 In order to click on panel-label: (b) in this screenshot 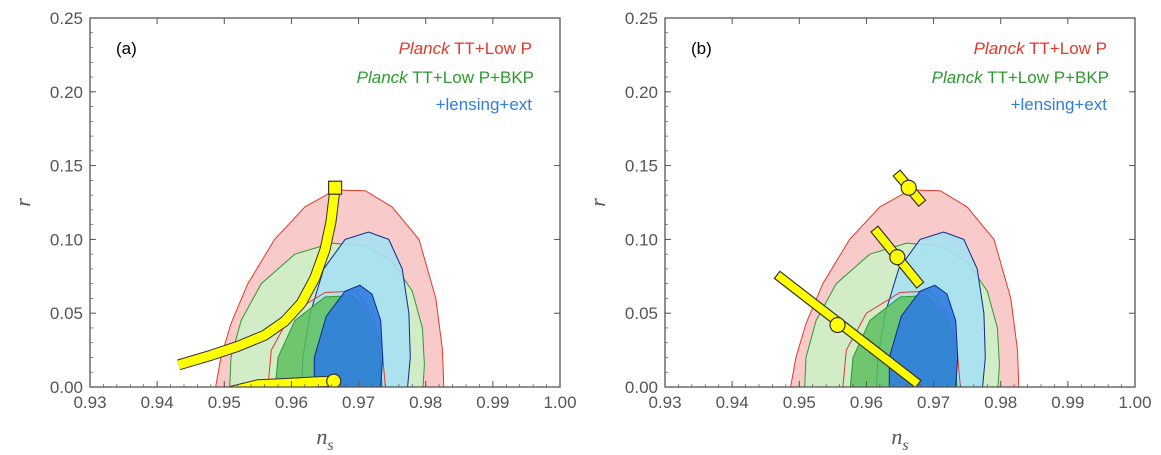, I will do `click(701, 48)`.